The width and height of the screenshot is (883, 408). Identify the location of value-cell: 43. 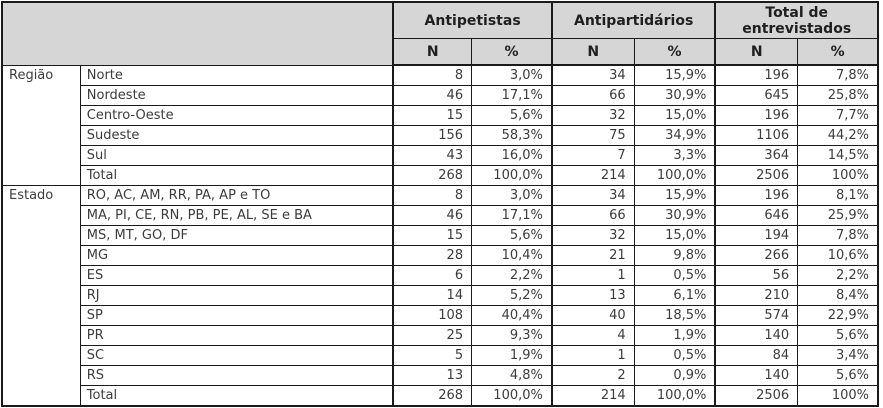
(432, 155).